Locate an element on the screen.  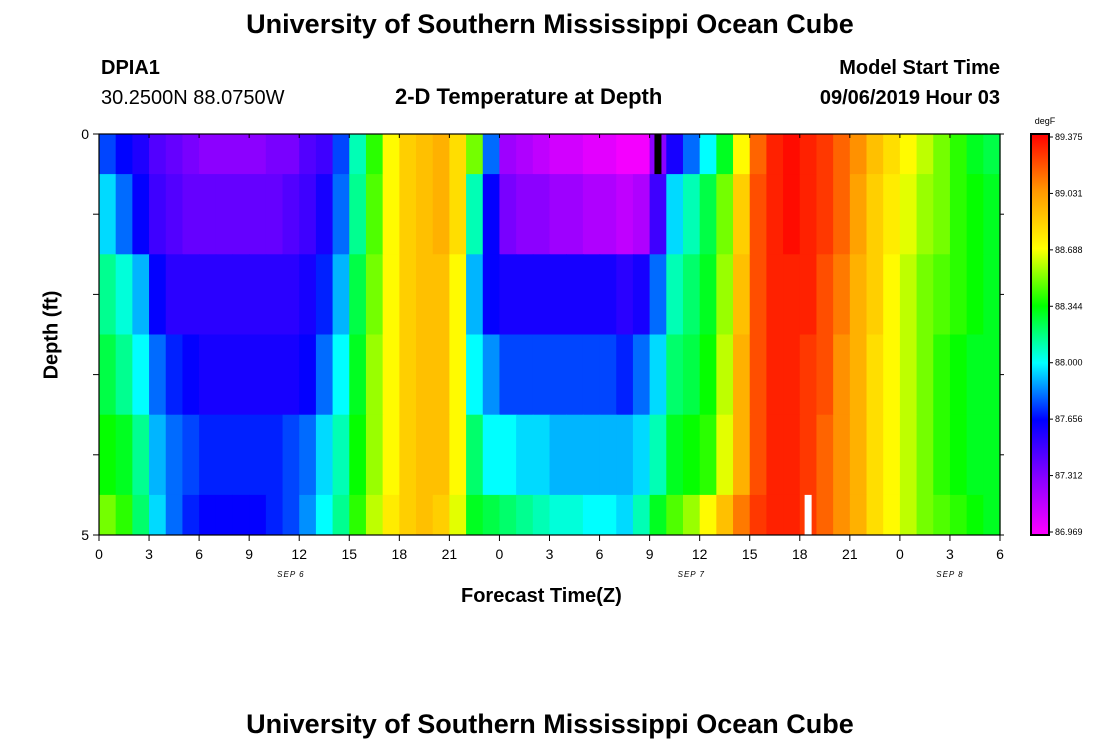
x-tick-label: 15 is located at coordinates (750, 554).